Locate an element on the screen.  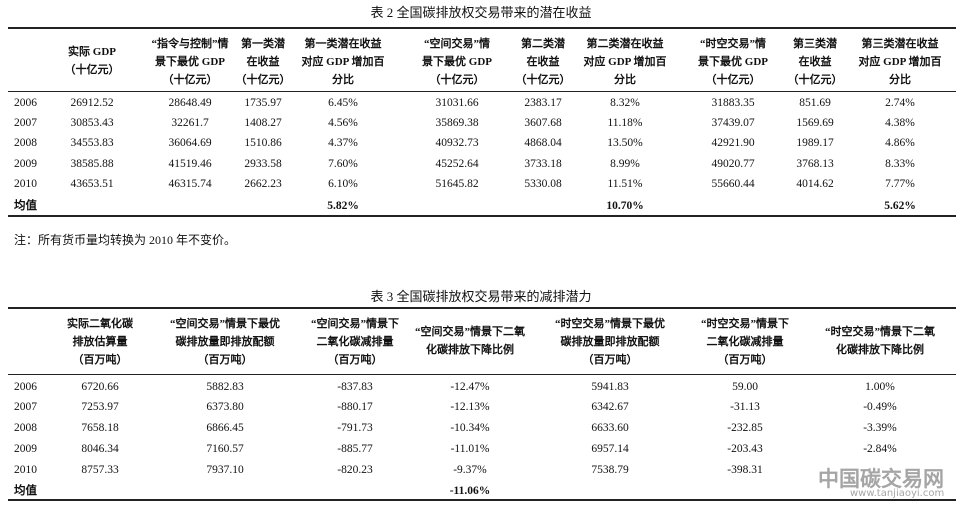
cell: -880.17 is located at coordinates (355, 407).